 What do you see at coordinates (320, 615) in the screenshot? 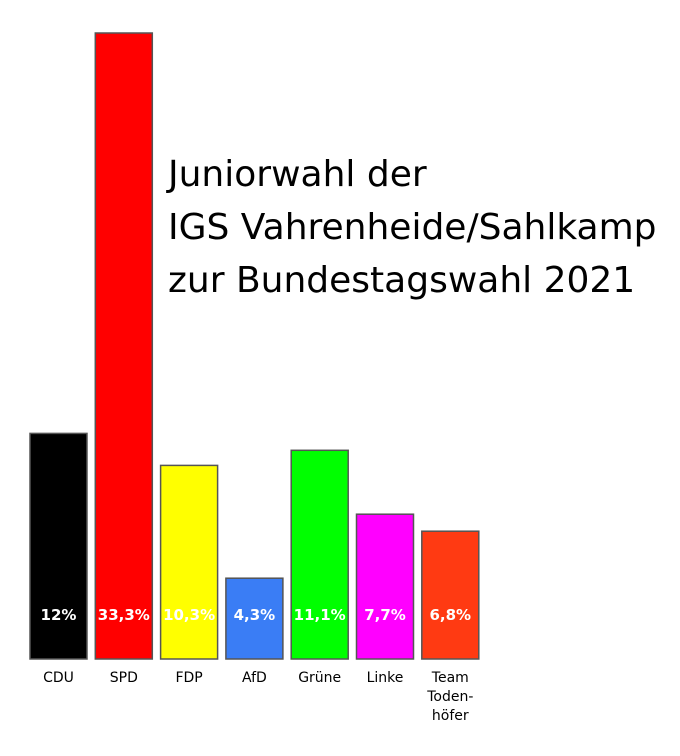
I see `value-label-gruene: 11,1%` at bounding box center [320, 615].